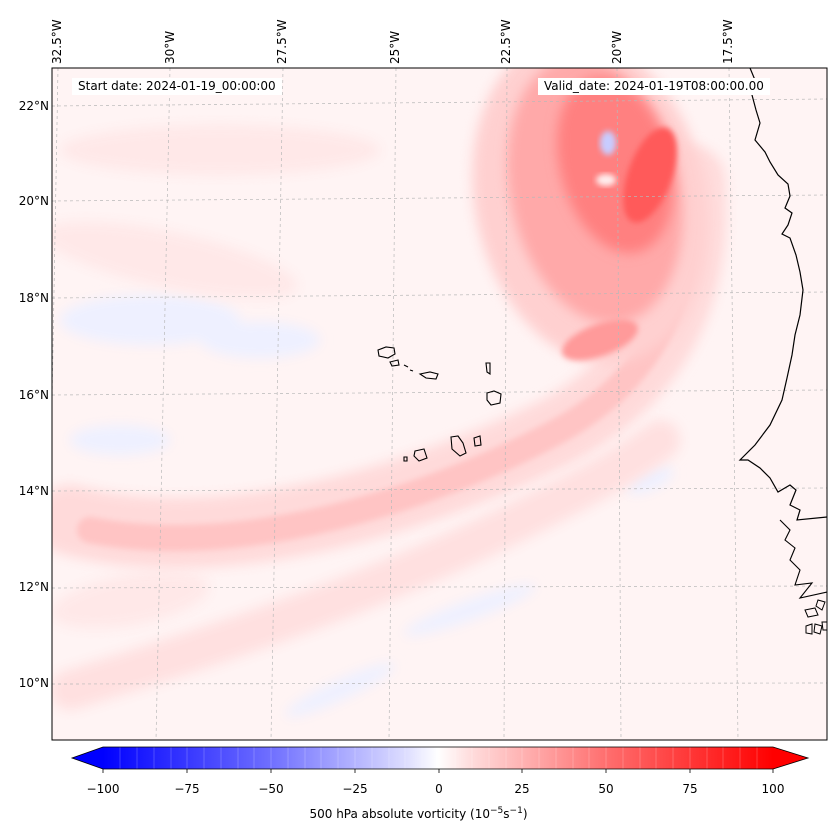 The image size is (837, 839). What do you see at coordinates (690, 789) in the screenshot?
I see `colorbar-tick-label: 75` at bounding box center [690, 789].